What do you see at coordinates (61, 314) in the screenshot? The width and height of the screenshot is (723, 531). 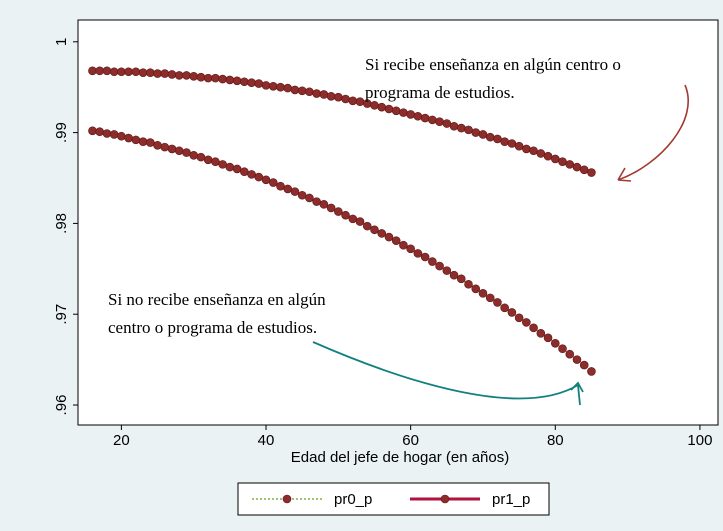 I see `y-tick-label: .97` at bounding box center [61, 314].